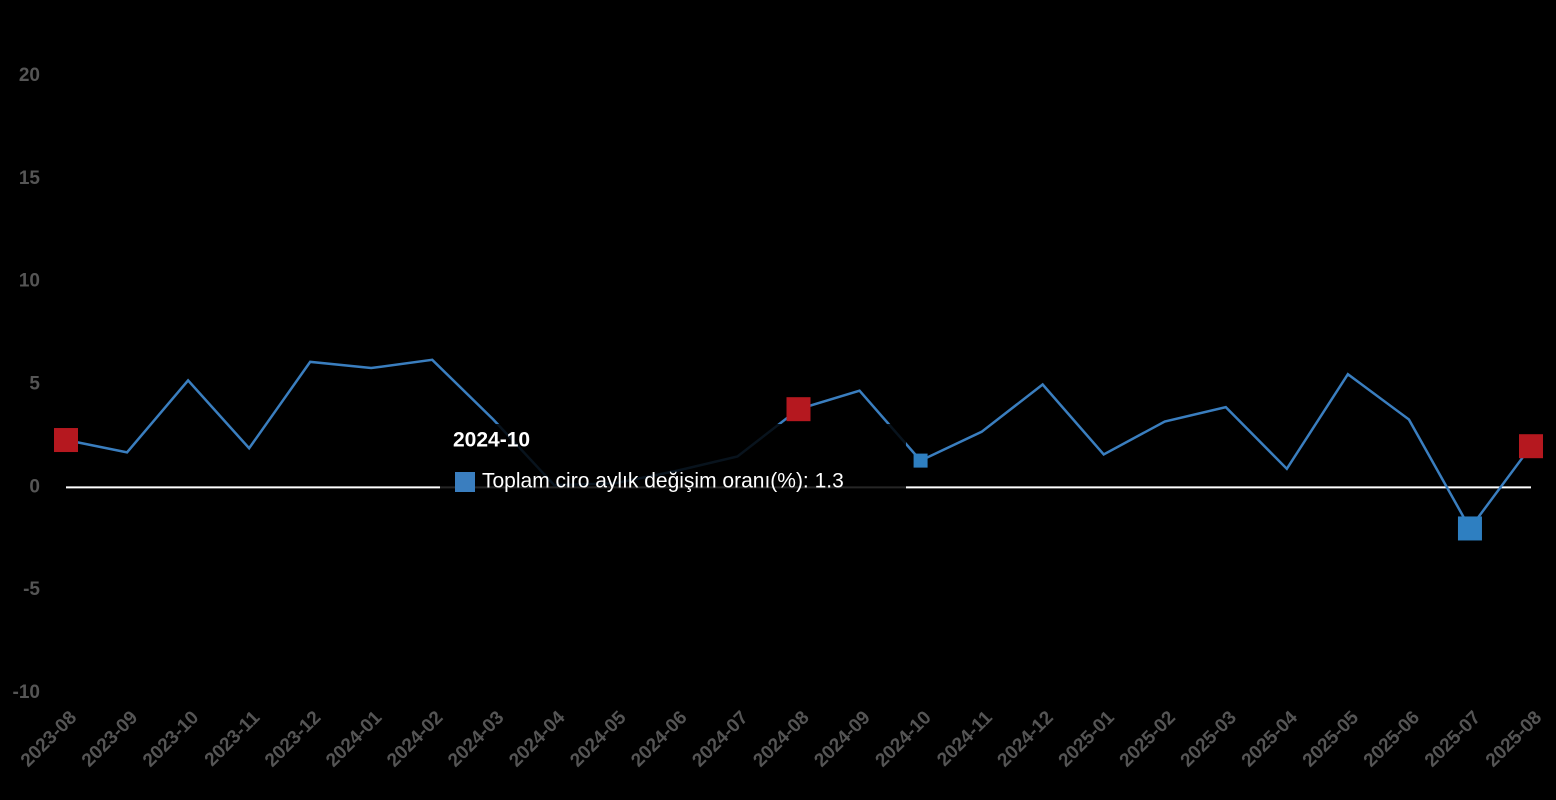 The image size is (1556, 800). Describe the element at coordinates (171, 739) in the screenshot. I see `x-tick-label: 2023-10` at that location.